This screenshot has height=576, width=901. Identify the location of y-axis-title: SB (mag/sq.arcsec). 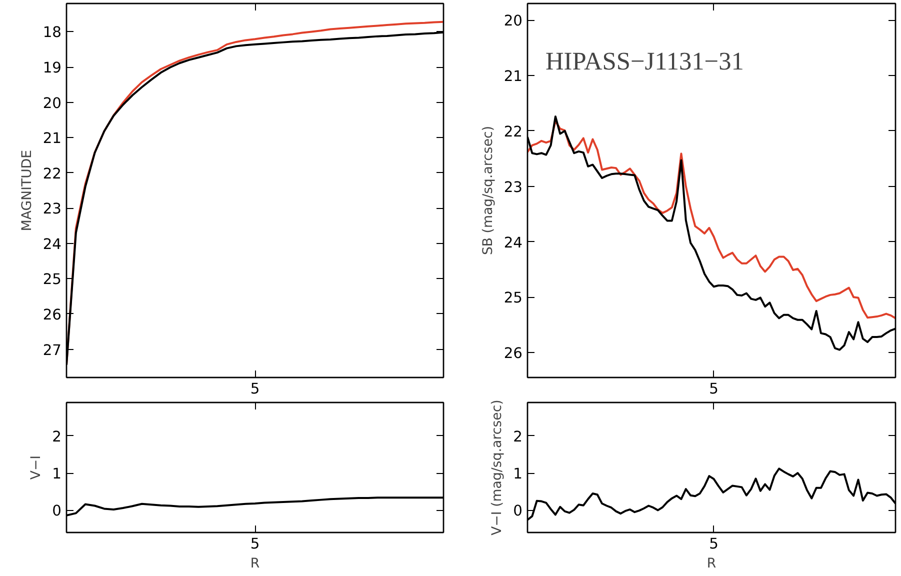
(488, 191).